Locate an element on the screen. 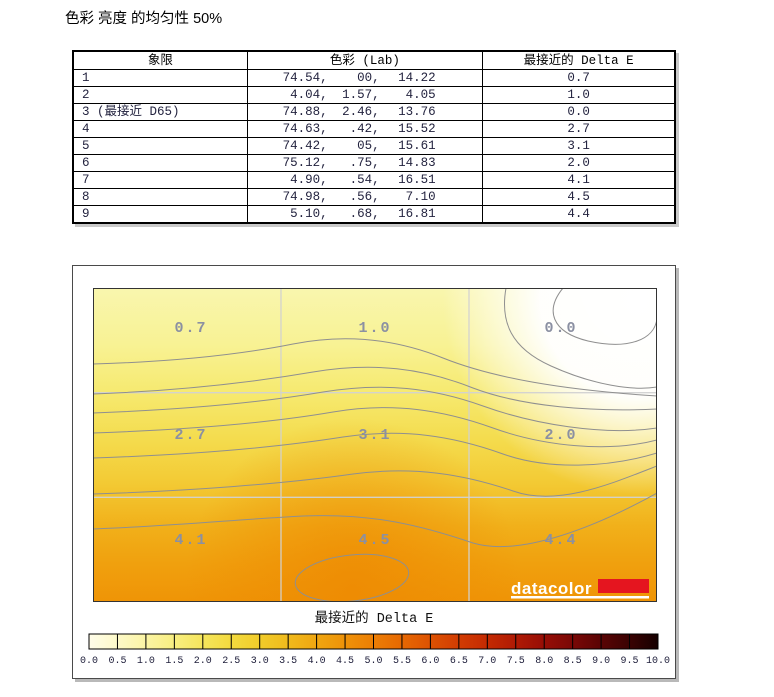 The width and height of the screenshot is (774, 697). header-lab: 色彩 (Lab) is located at coordinates (365, 60).